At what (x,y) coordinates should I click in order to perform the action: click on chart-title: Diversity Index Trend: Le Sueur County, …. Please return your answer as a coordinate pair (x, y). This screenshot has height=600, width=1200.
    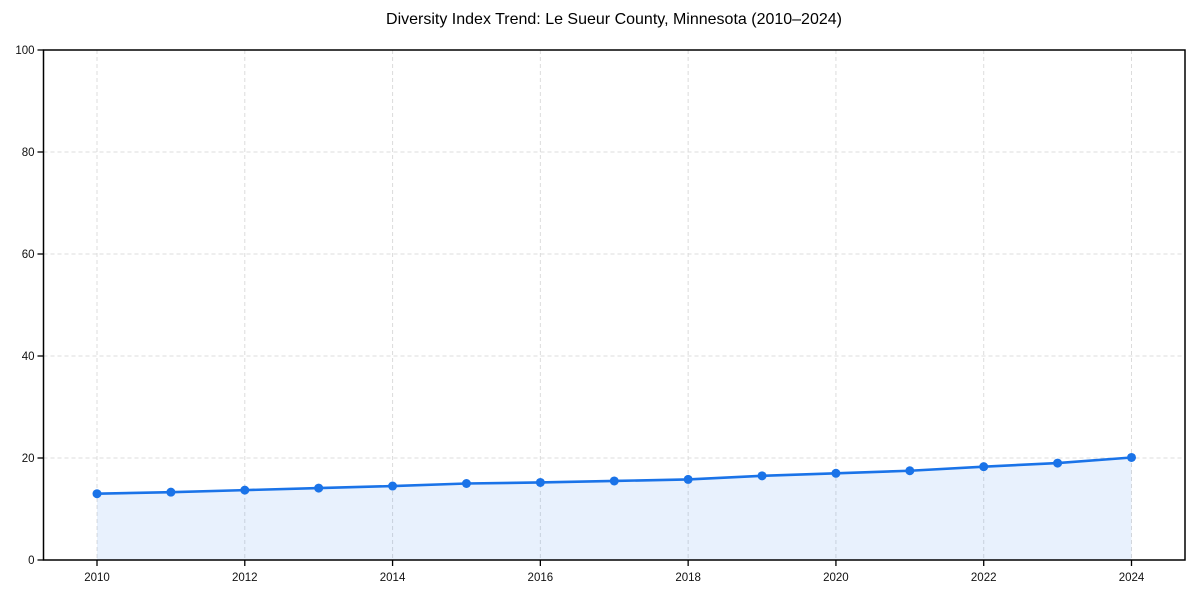
    Looking at the image, I should click on (614, 19).